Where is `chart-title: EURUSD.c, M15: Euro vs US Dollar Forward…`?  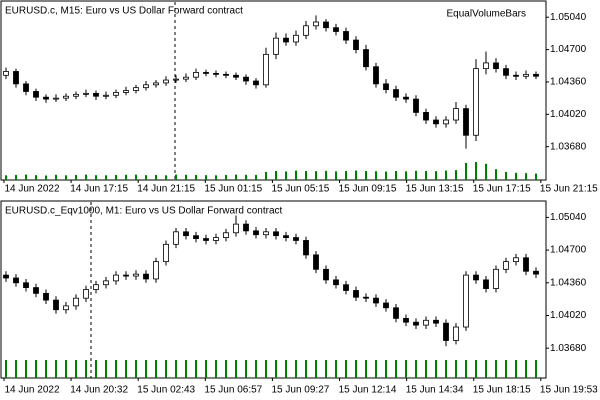 chart-title: EURUSD.c, M15: Euro vs US Dollar Forward… is located at coordinates (124, 11).